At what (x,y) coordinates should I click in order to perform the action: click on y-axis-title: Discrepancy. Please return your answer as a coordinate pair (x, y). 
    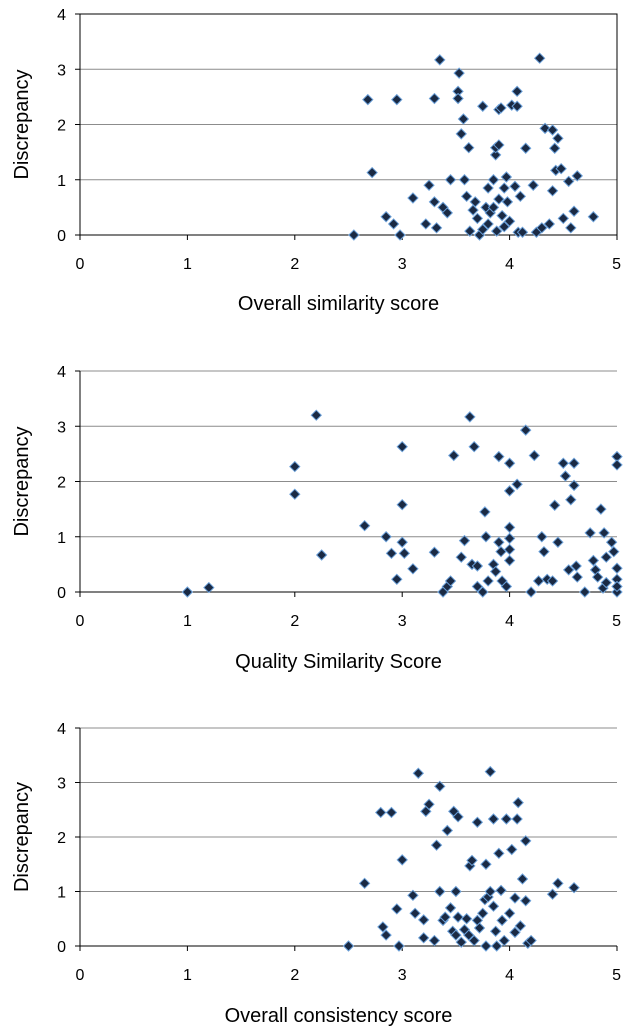
    Looking at the image, I should click on (22, 481).